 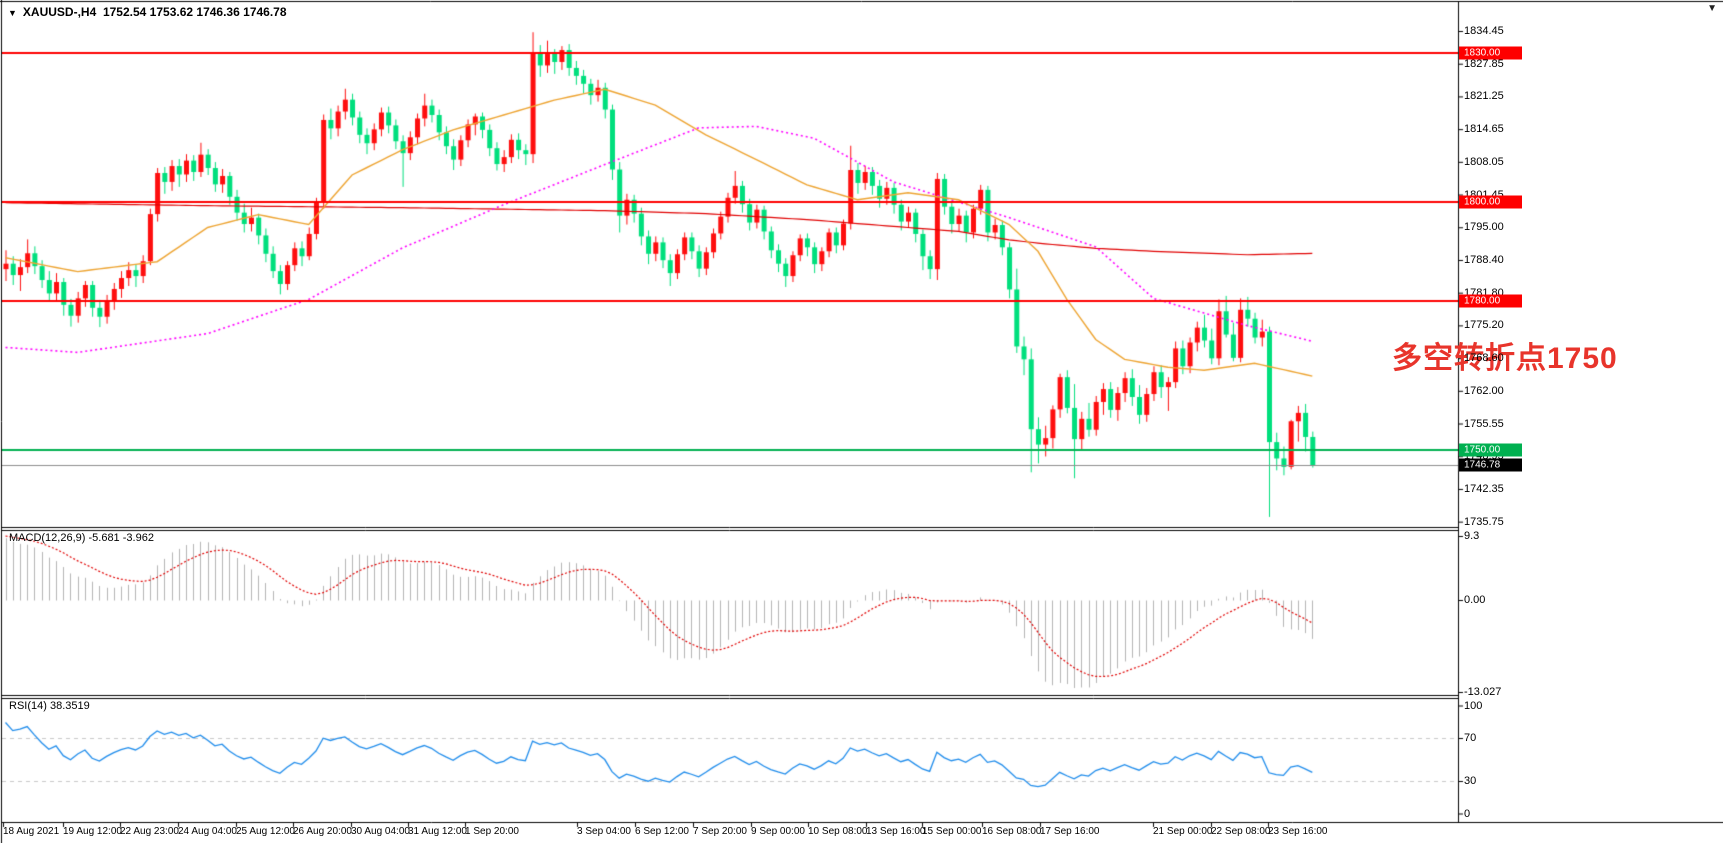 I want to click on price-tick-label: 1808.05, so click(x=1484, y=161).